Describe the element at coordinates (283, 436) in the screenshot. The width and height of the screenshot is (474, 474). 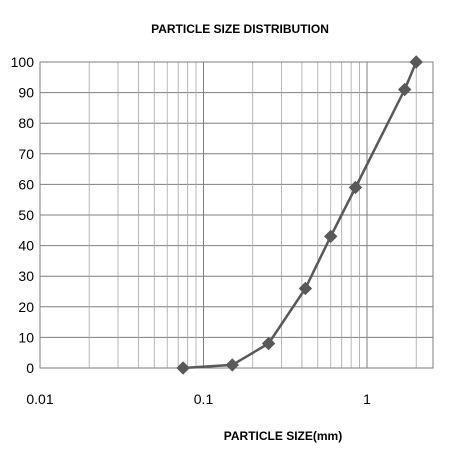
I see `x-axis-label: PARTICLE SIZE(mm)` at that location.